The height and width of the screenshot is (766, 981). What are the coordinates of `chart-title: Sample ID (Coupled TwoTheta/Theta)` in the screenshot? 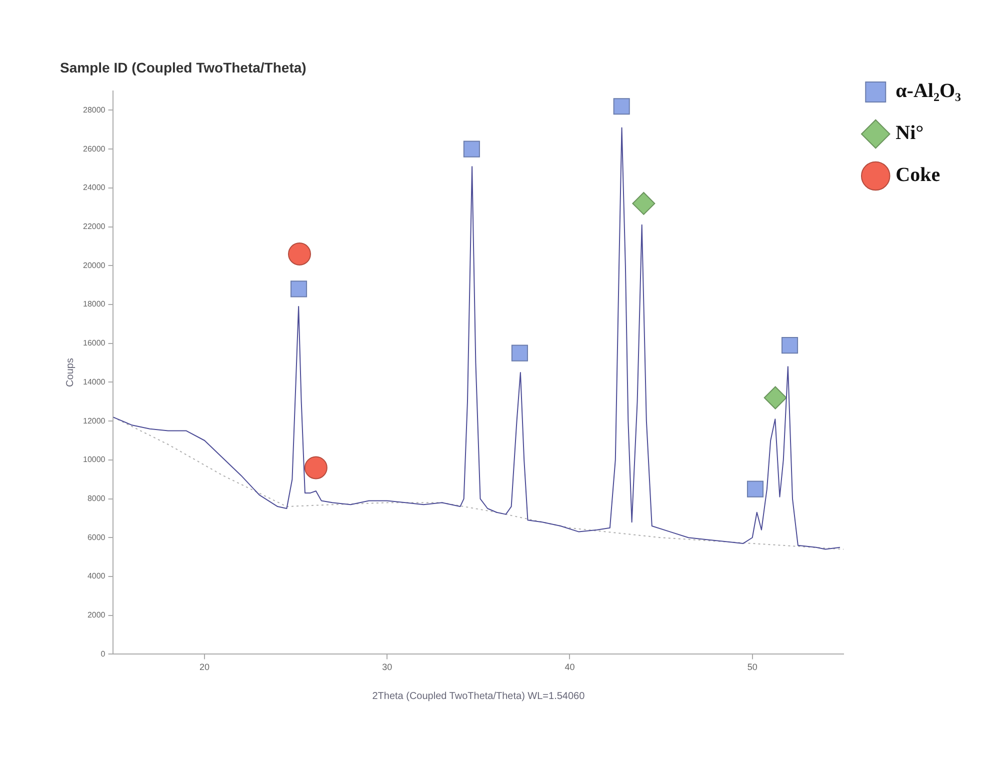 It's located at (183, 67).